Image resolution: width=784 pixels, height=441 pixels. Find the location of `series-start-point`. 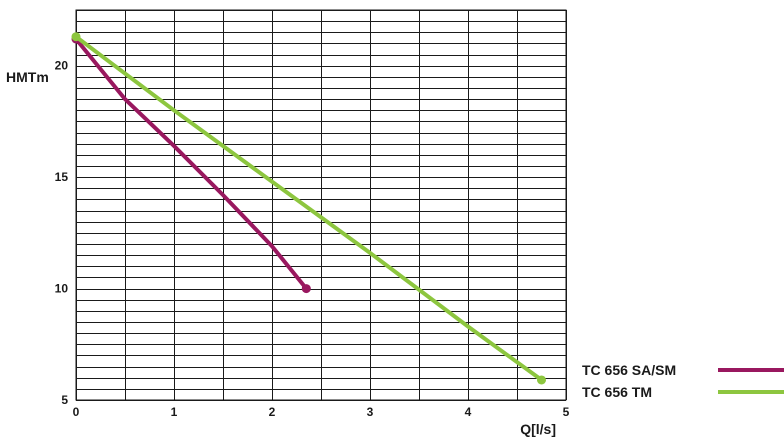

series-start-point is located at coordinates (76, 37).